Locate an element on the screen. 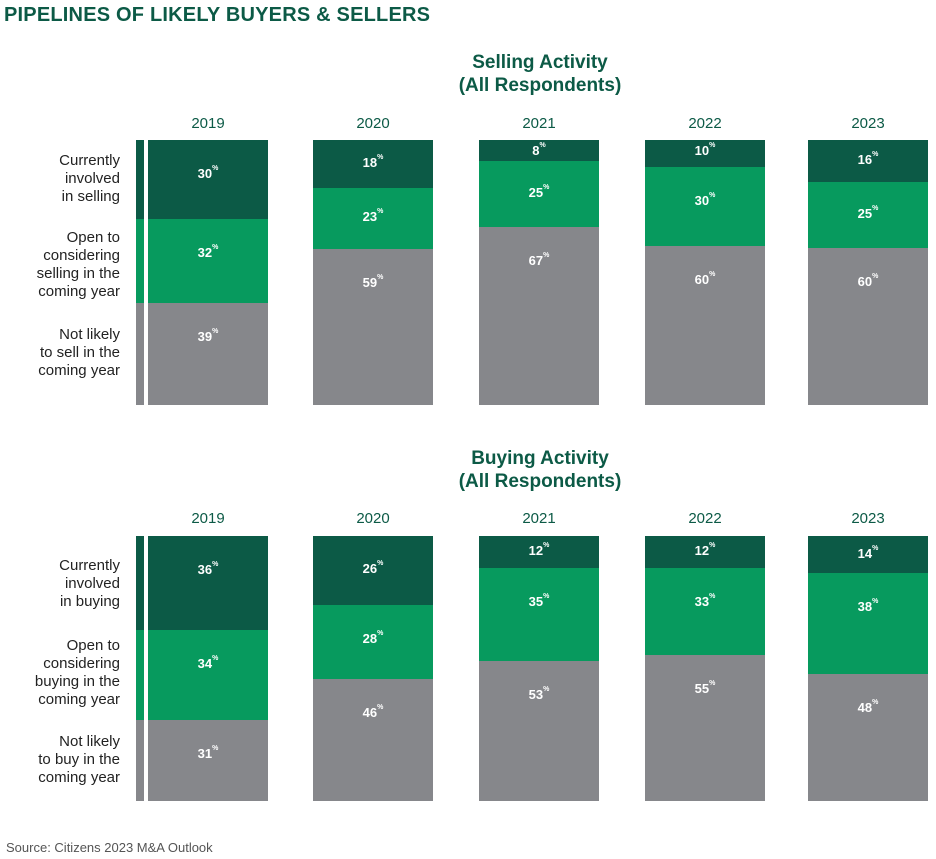 This screenshot has height=859, width=936. chart-title-line: Selling Activity is located at coordinates (540, 62).